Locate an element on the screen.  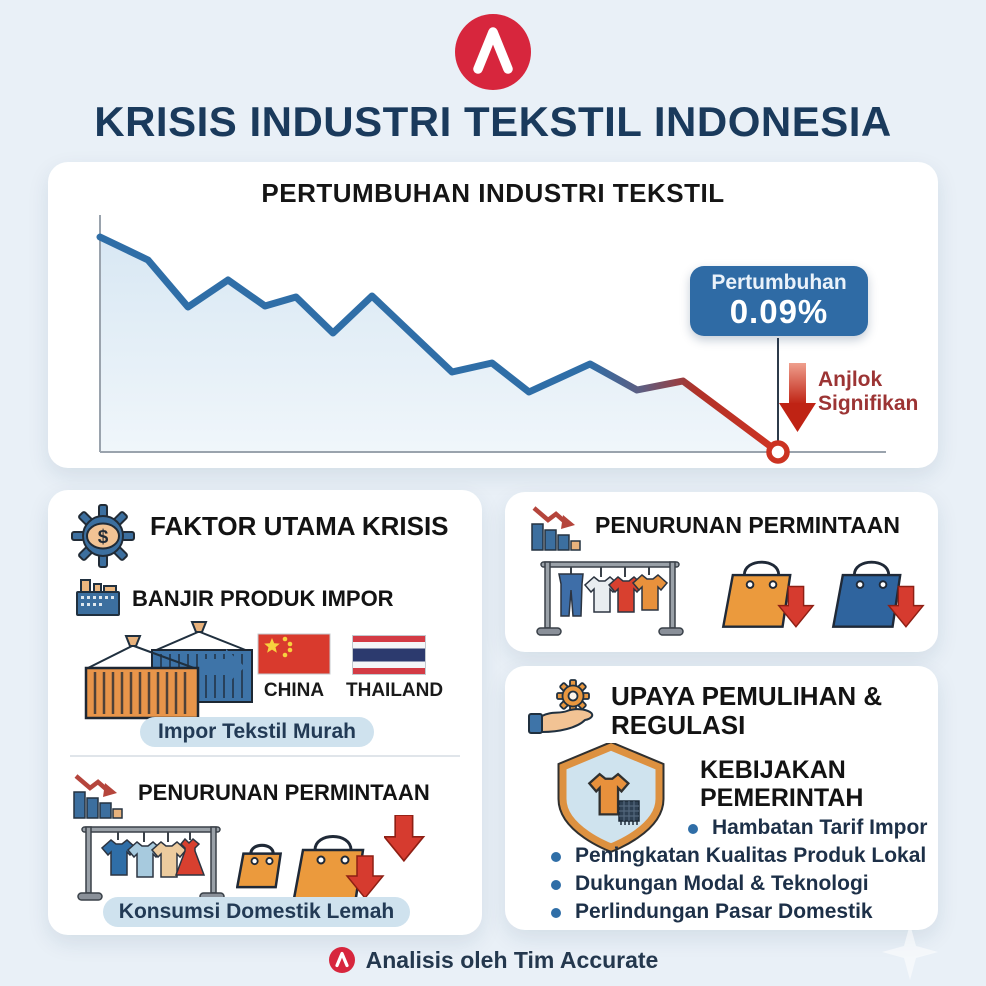
china-flag-icon is located at coordinates (294, 654).